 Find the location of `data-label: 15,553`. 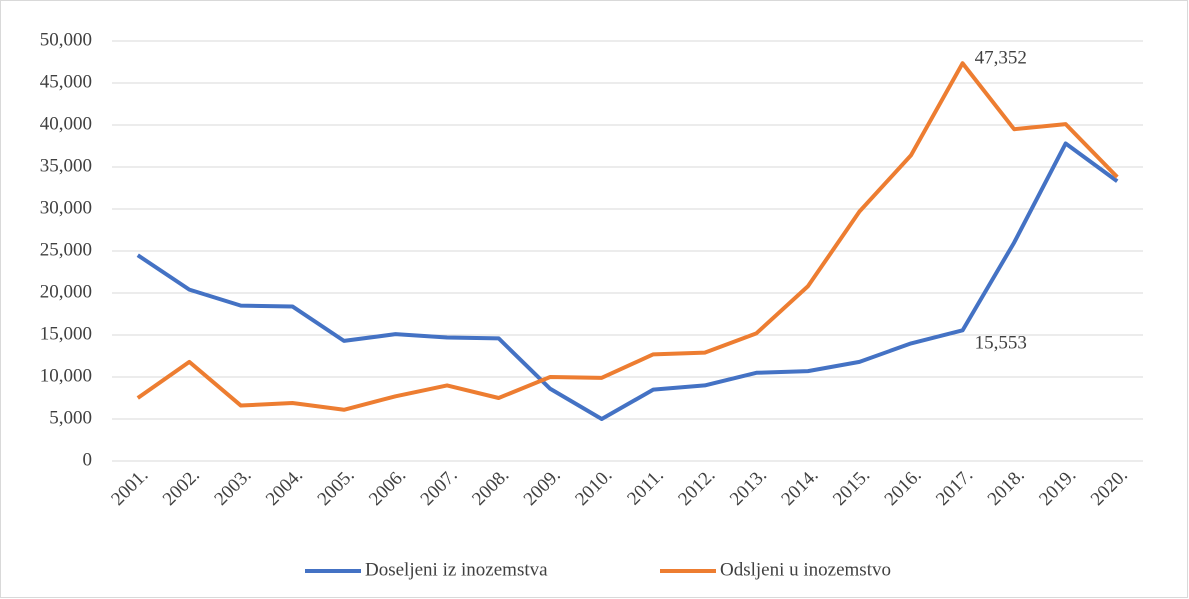

data-label: 15,553 is located at coordinates (1001, 343).